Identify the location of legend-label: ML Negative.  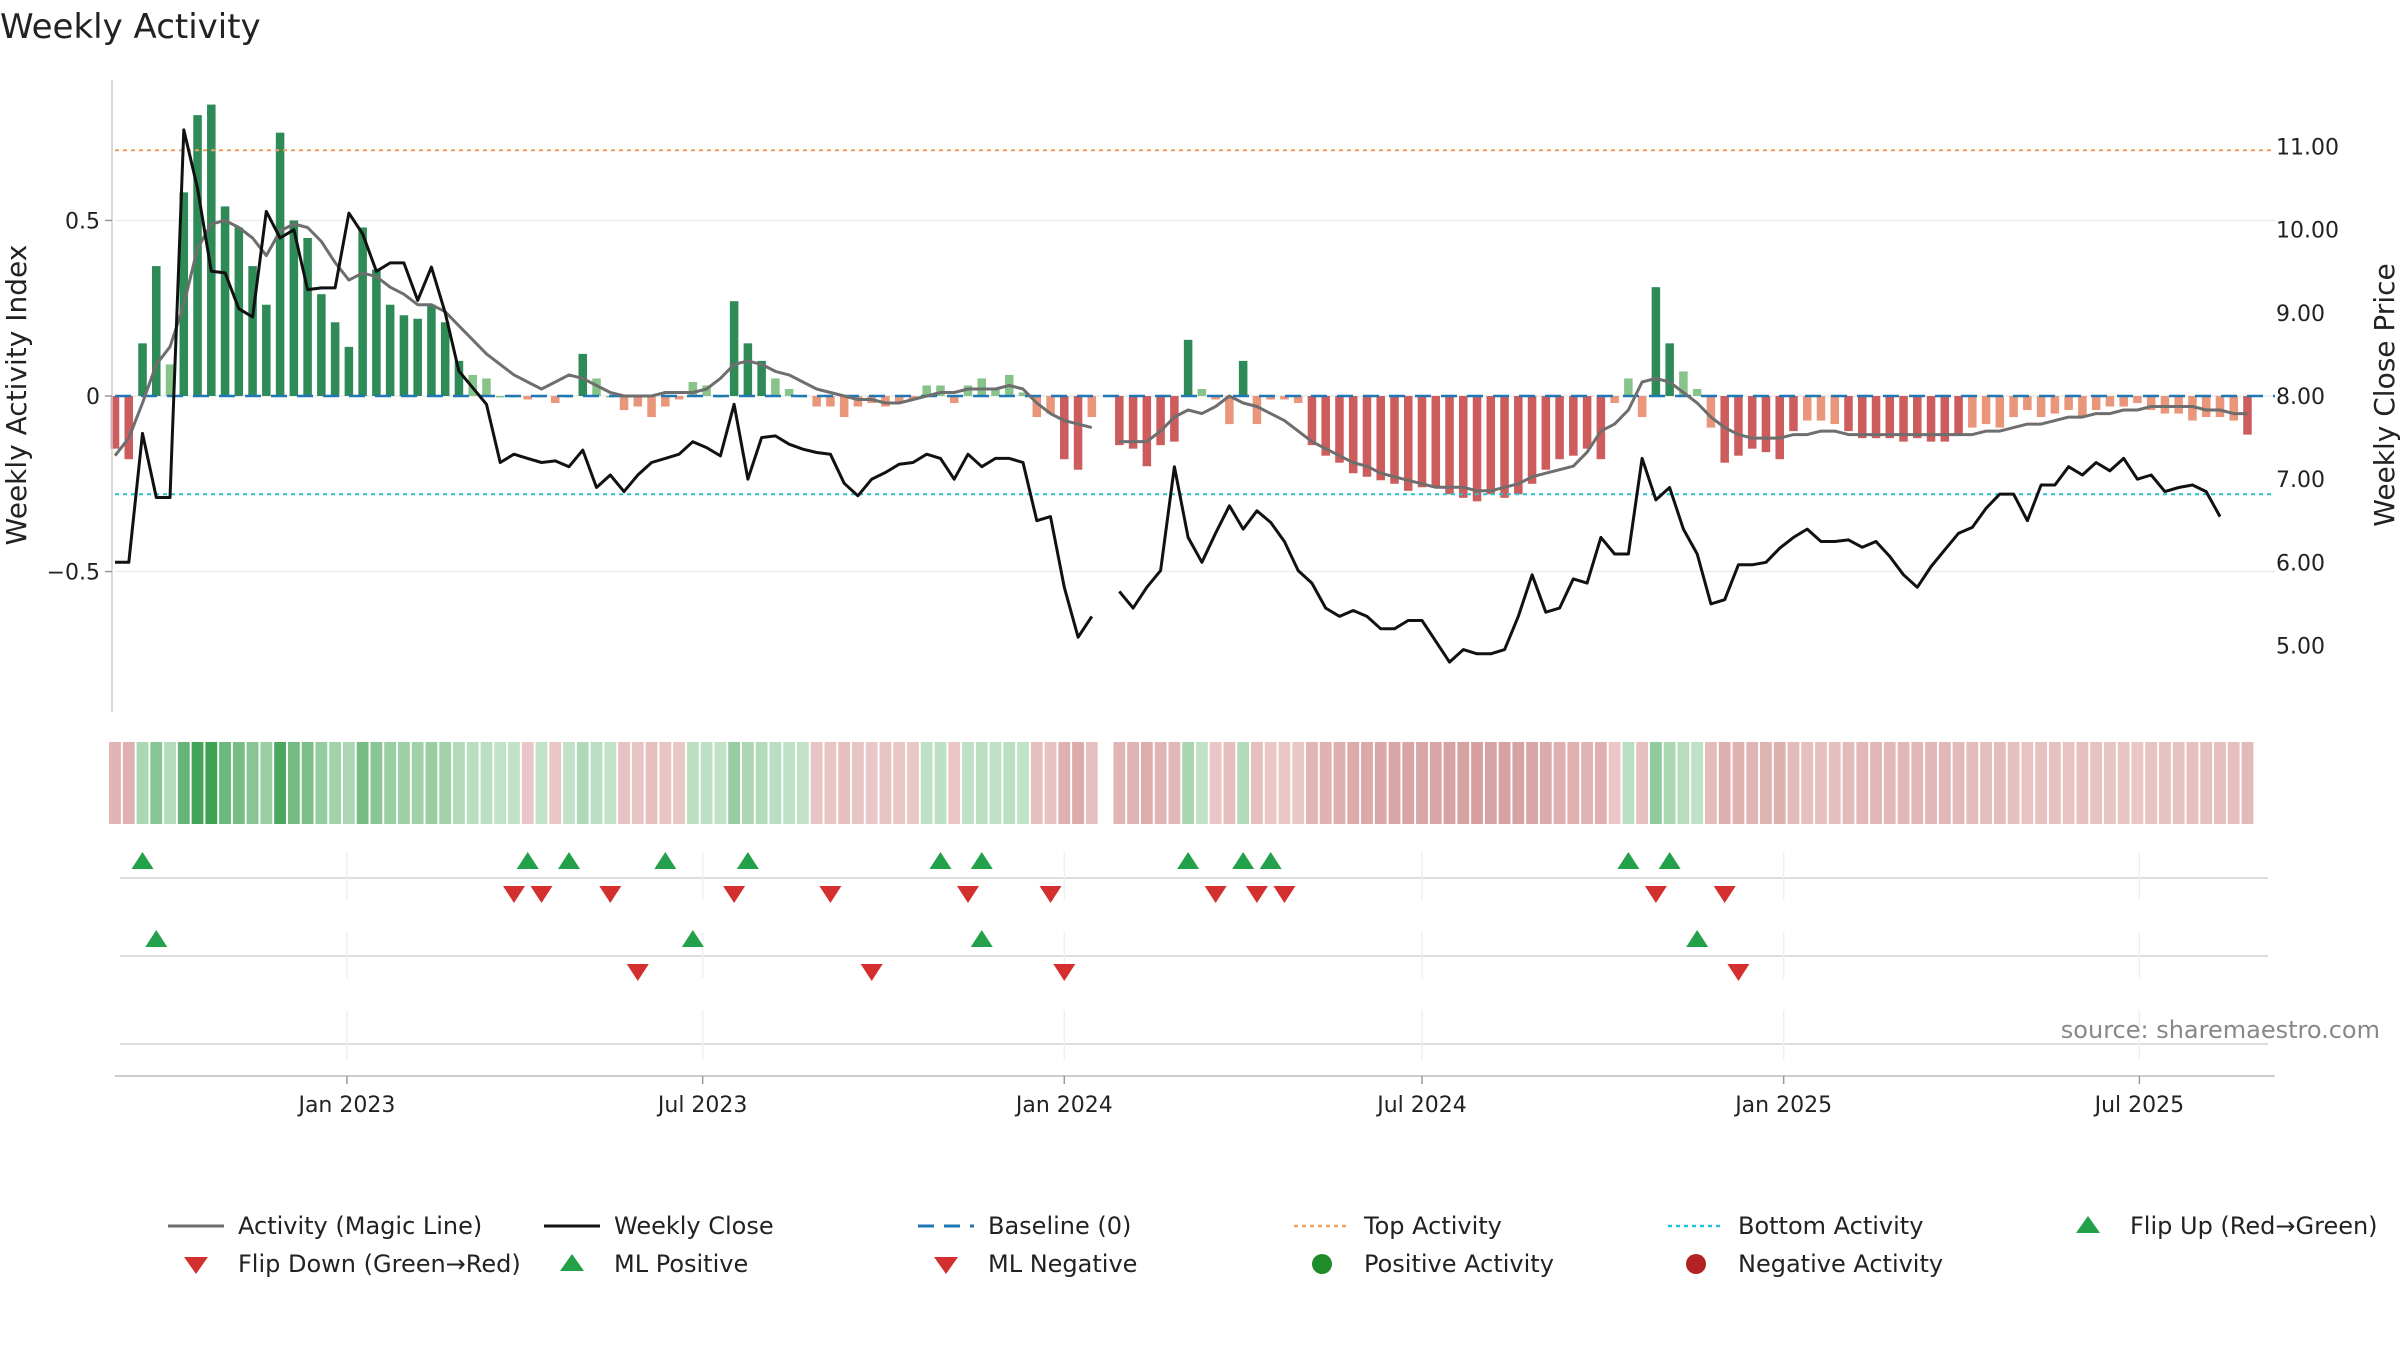
(1062, 1264).